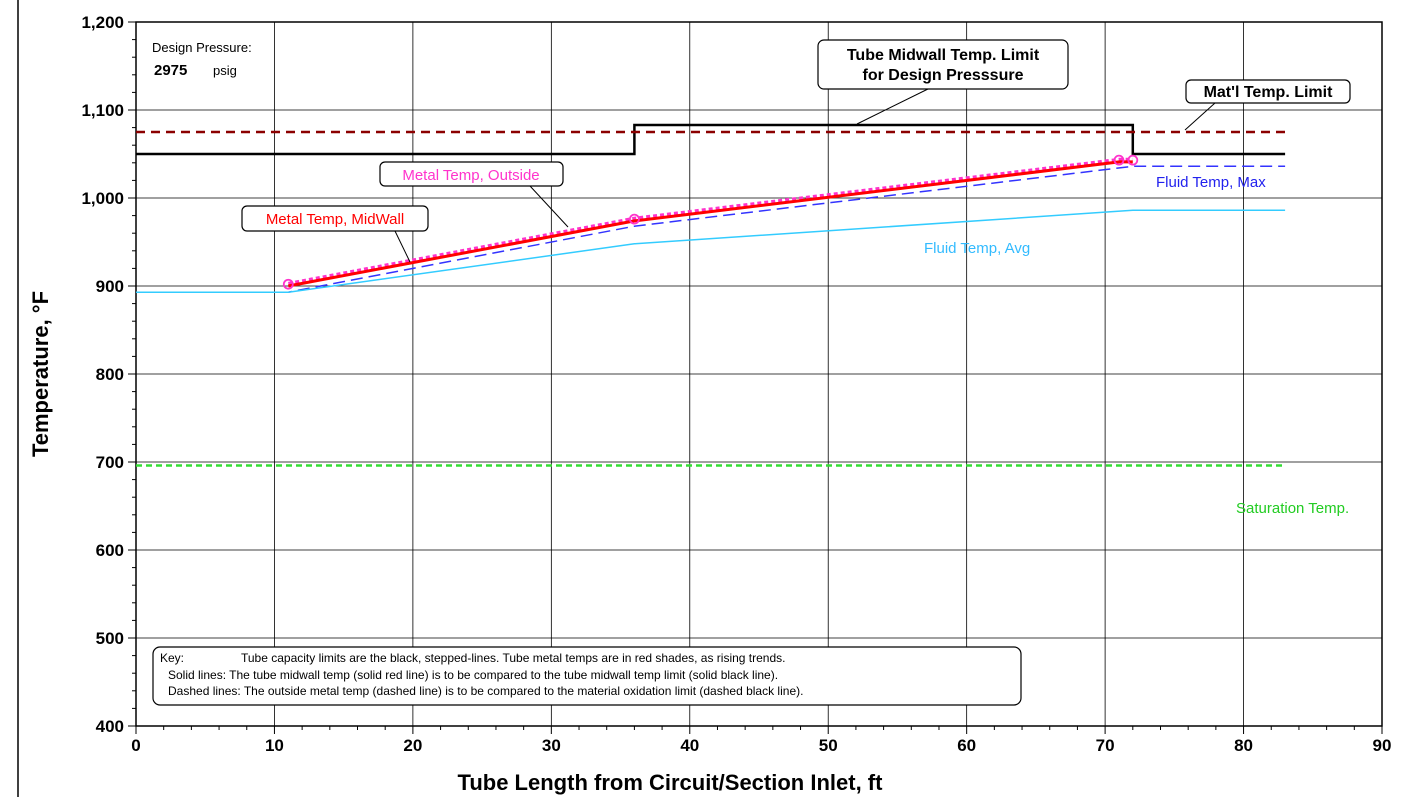  I want to click on x-tick-label: 90, so click(1382, 745).